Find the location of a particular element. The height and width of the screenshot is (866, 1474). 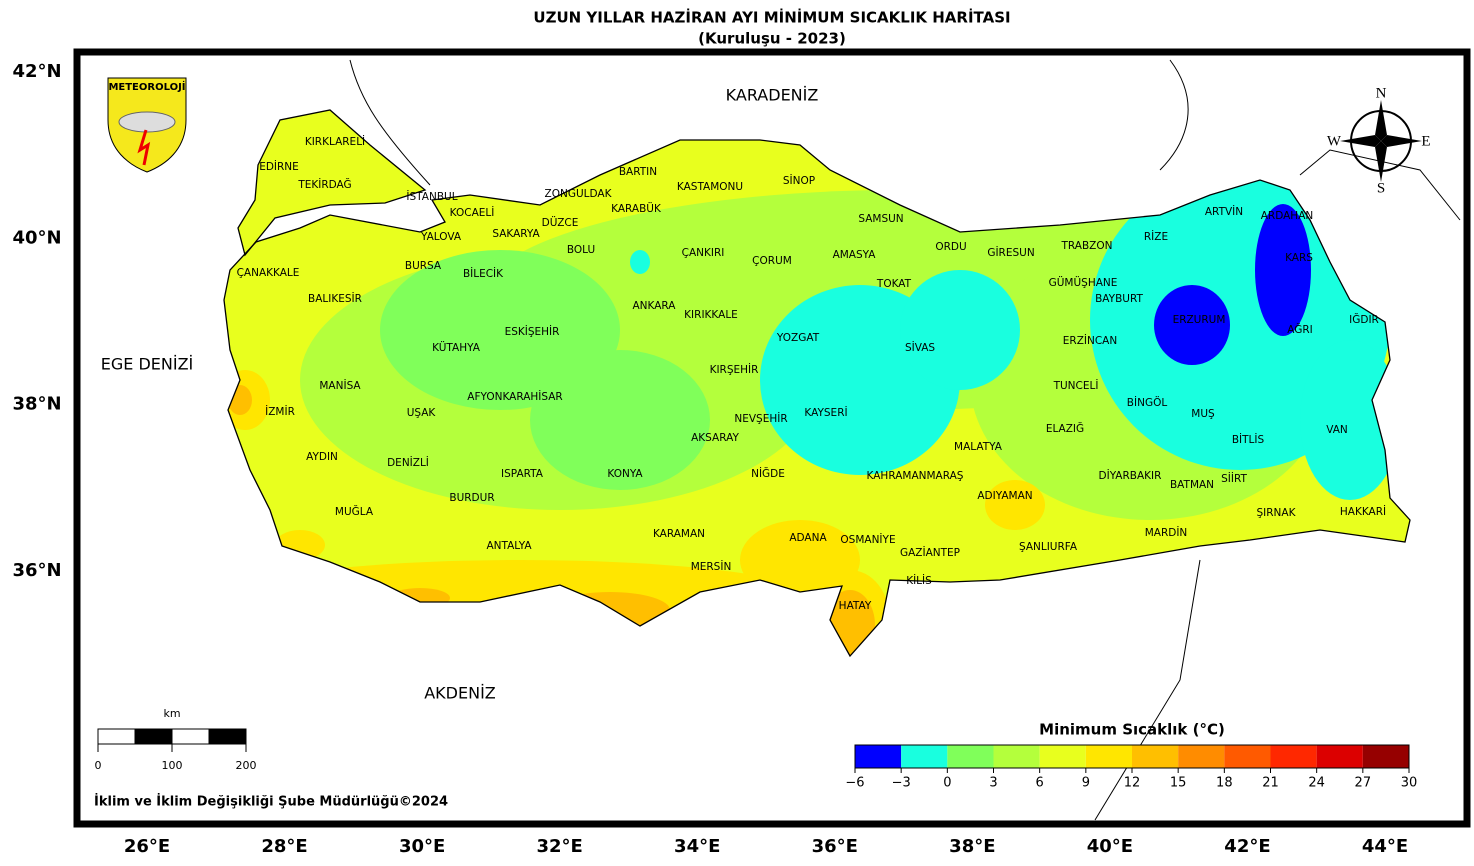

longitude-label: 44°E is located at coordinates (1385, 846).